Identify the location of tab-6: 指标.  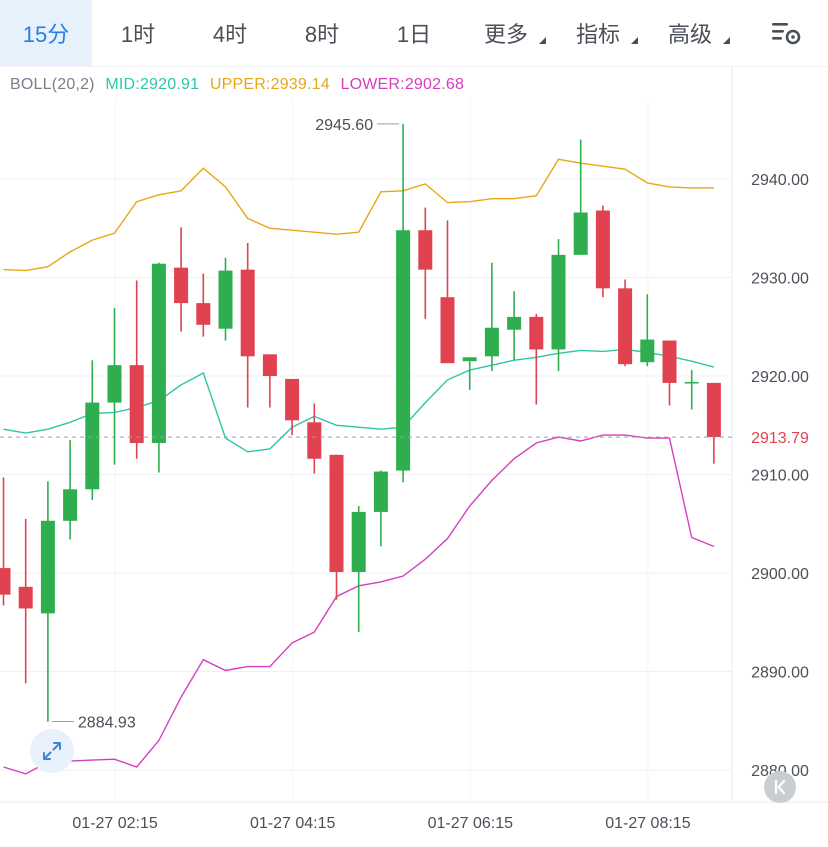
(598, 33).